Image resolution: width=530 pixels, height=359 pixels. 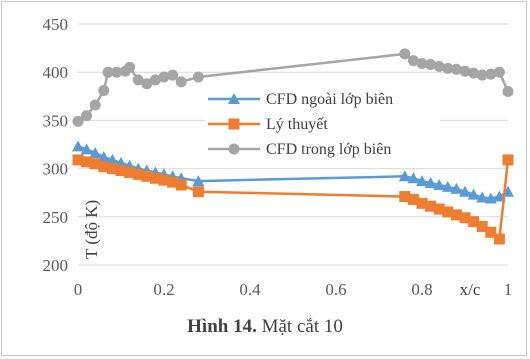 I want to click on x-tick-label: 0, so click(x=78, y=289).